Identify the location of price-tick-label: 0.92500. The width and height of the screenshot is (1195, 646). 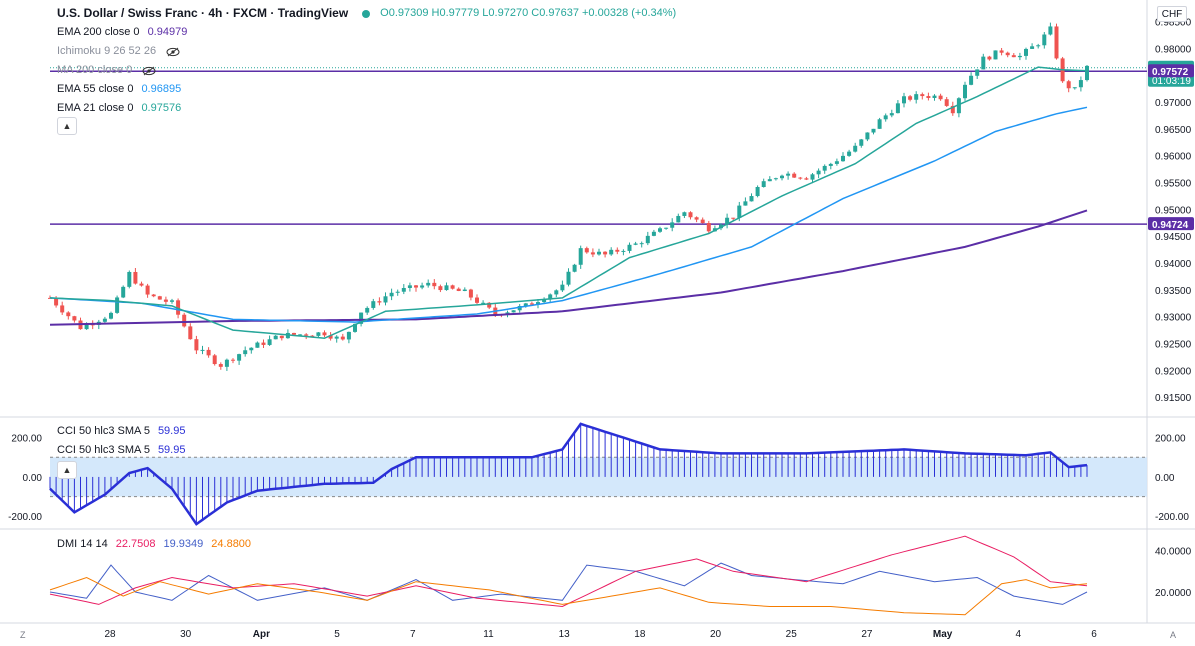
(1173, 345).